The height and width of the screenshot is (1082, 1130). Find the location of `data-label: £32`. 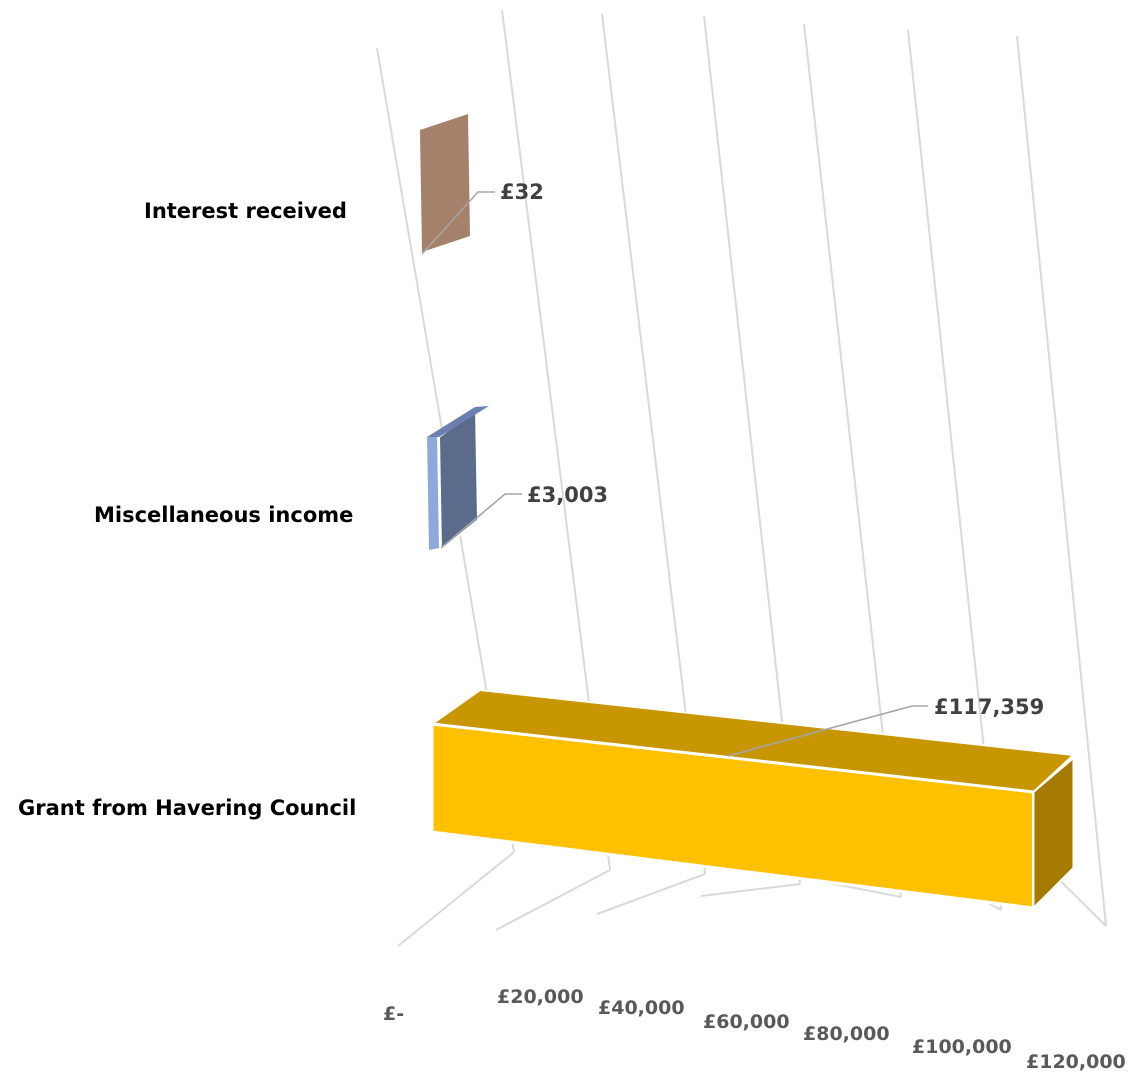

data-label: £32 is located at coordinates (522, 192).